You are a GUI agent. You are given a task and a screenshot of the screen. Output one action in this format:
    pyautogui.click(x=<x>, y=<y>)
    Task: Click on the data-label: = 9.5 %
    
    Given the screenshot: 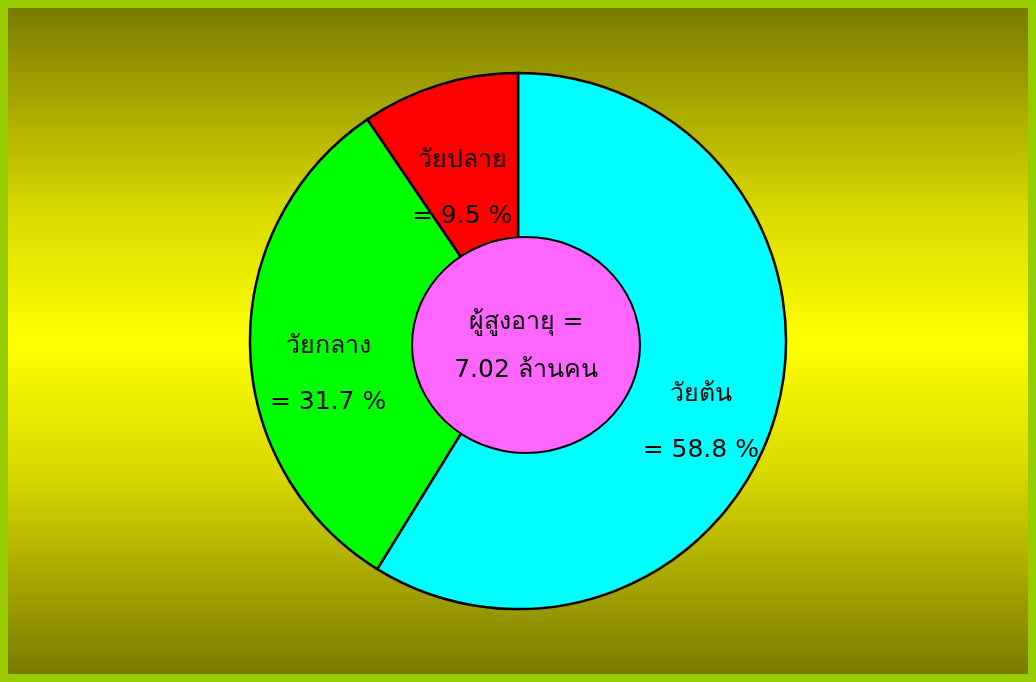 What is the action you would take?
    pyautogui.click(x=462, y=215)
    